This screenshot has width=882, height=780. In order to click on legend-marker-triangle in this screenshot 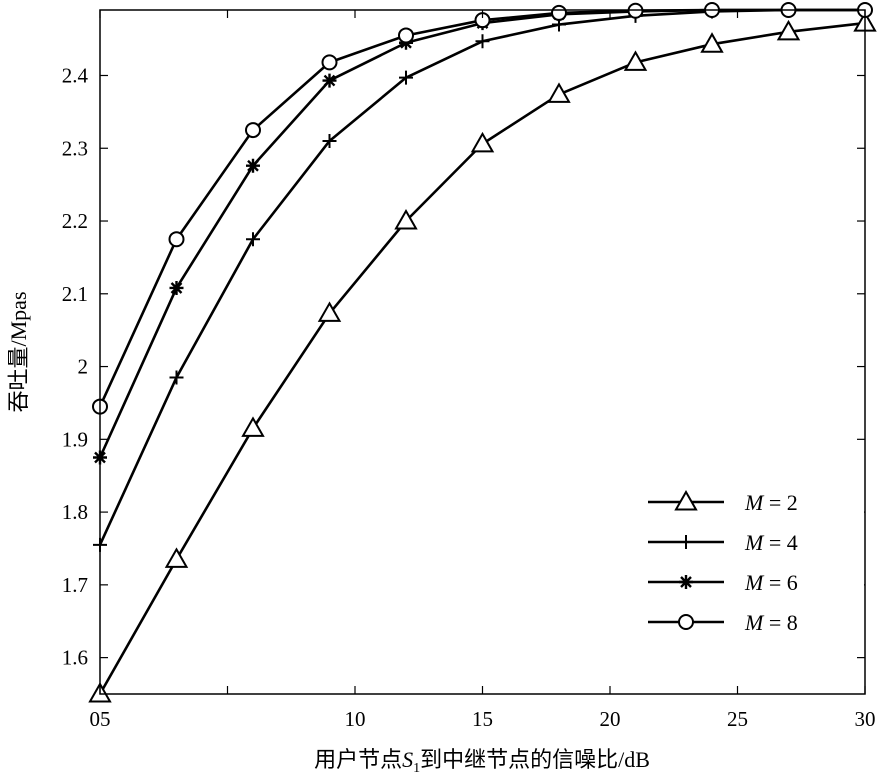, I will do `click(686, 500)`.